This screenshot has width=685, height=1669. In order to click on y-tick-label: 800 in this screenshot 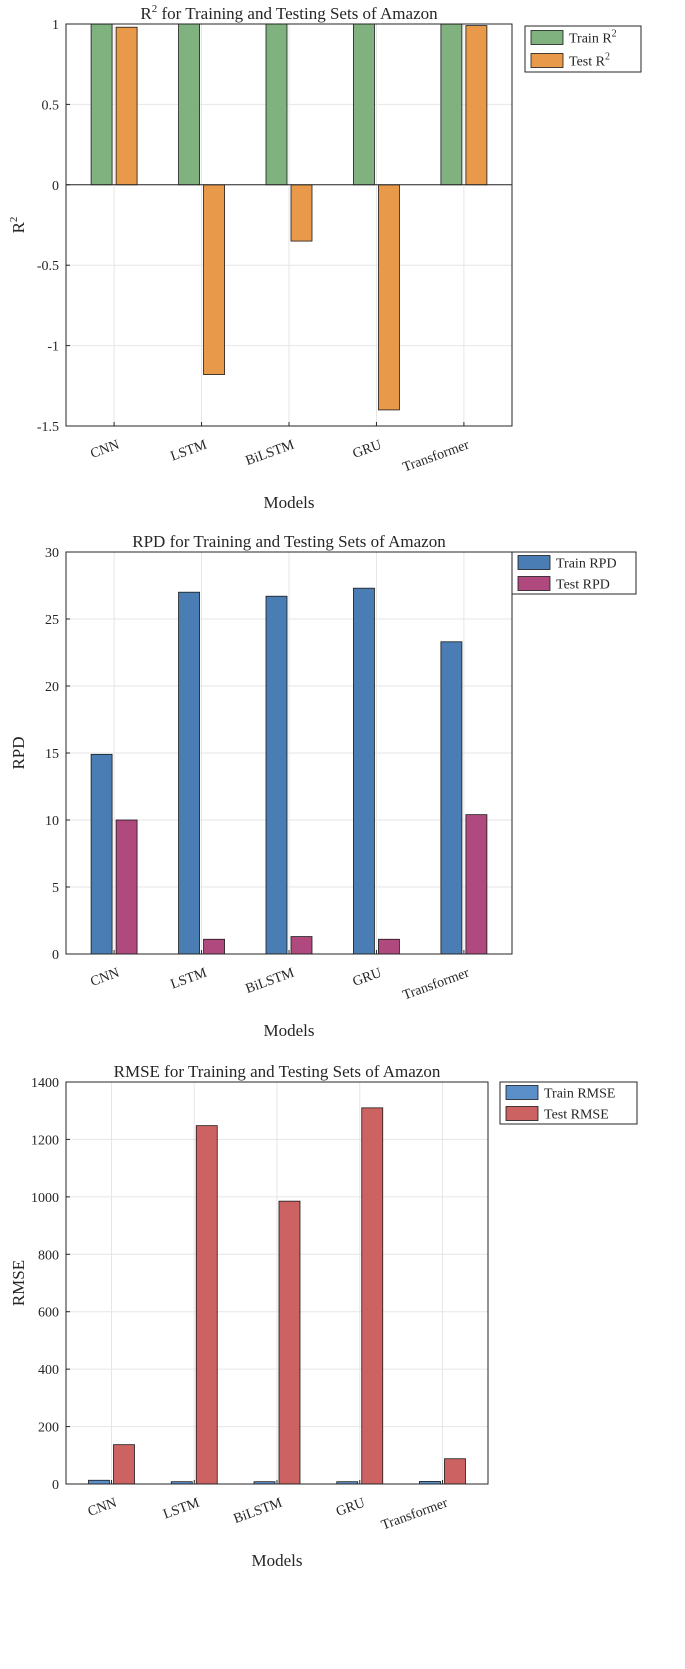, I will do `click(48, 1255)`.